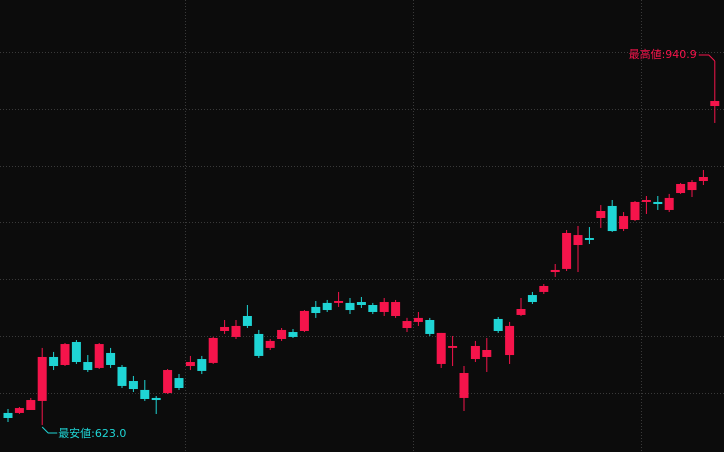 The image size is (724, 452). I want to click on low-label: 最安値:623.0, so click(92, 433).